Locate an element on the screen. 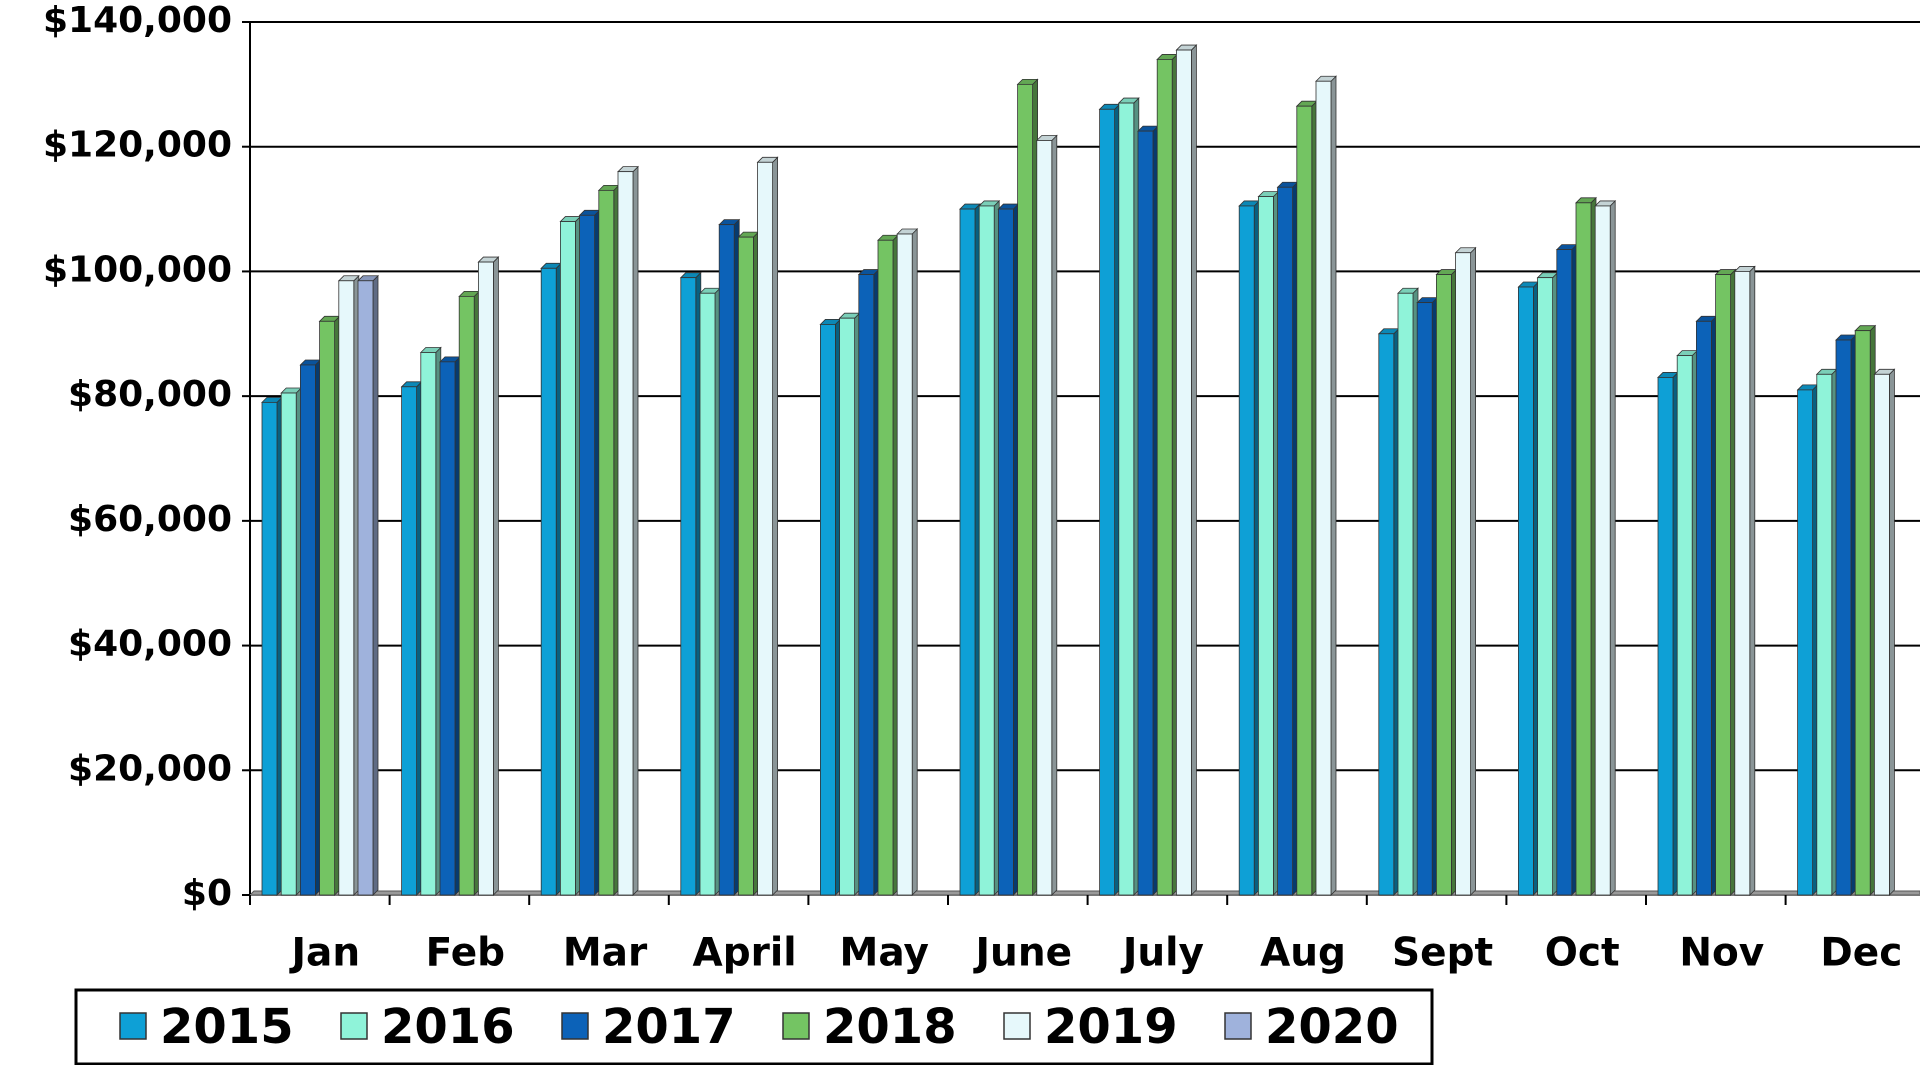 Image resolution: width=1920 pixels, height=1065 pixels. y-tick-label: $20,000 is located at coordinates (150, 768).